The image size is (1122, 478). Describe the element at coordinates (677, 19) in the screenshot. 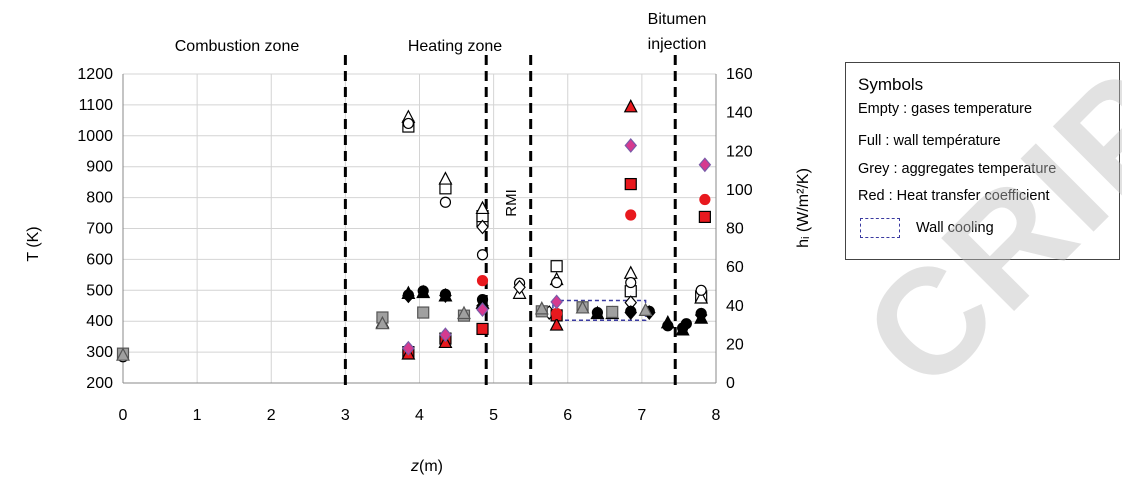

I see `zone-label-bitumen: Bitumen` at that location.